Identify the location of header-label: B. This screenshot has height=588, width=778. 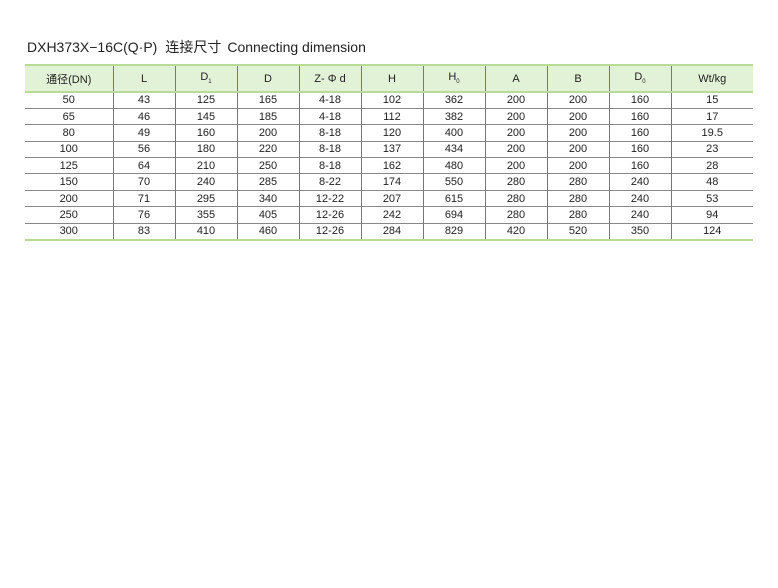
(578, 78).